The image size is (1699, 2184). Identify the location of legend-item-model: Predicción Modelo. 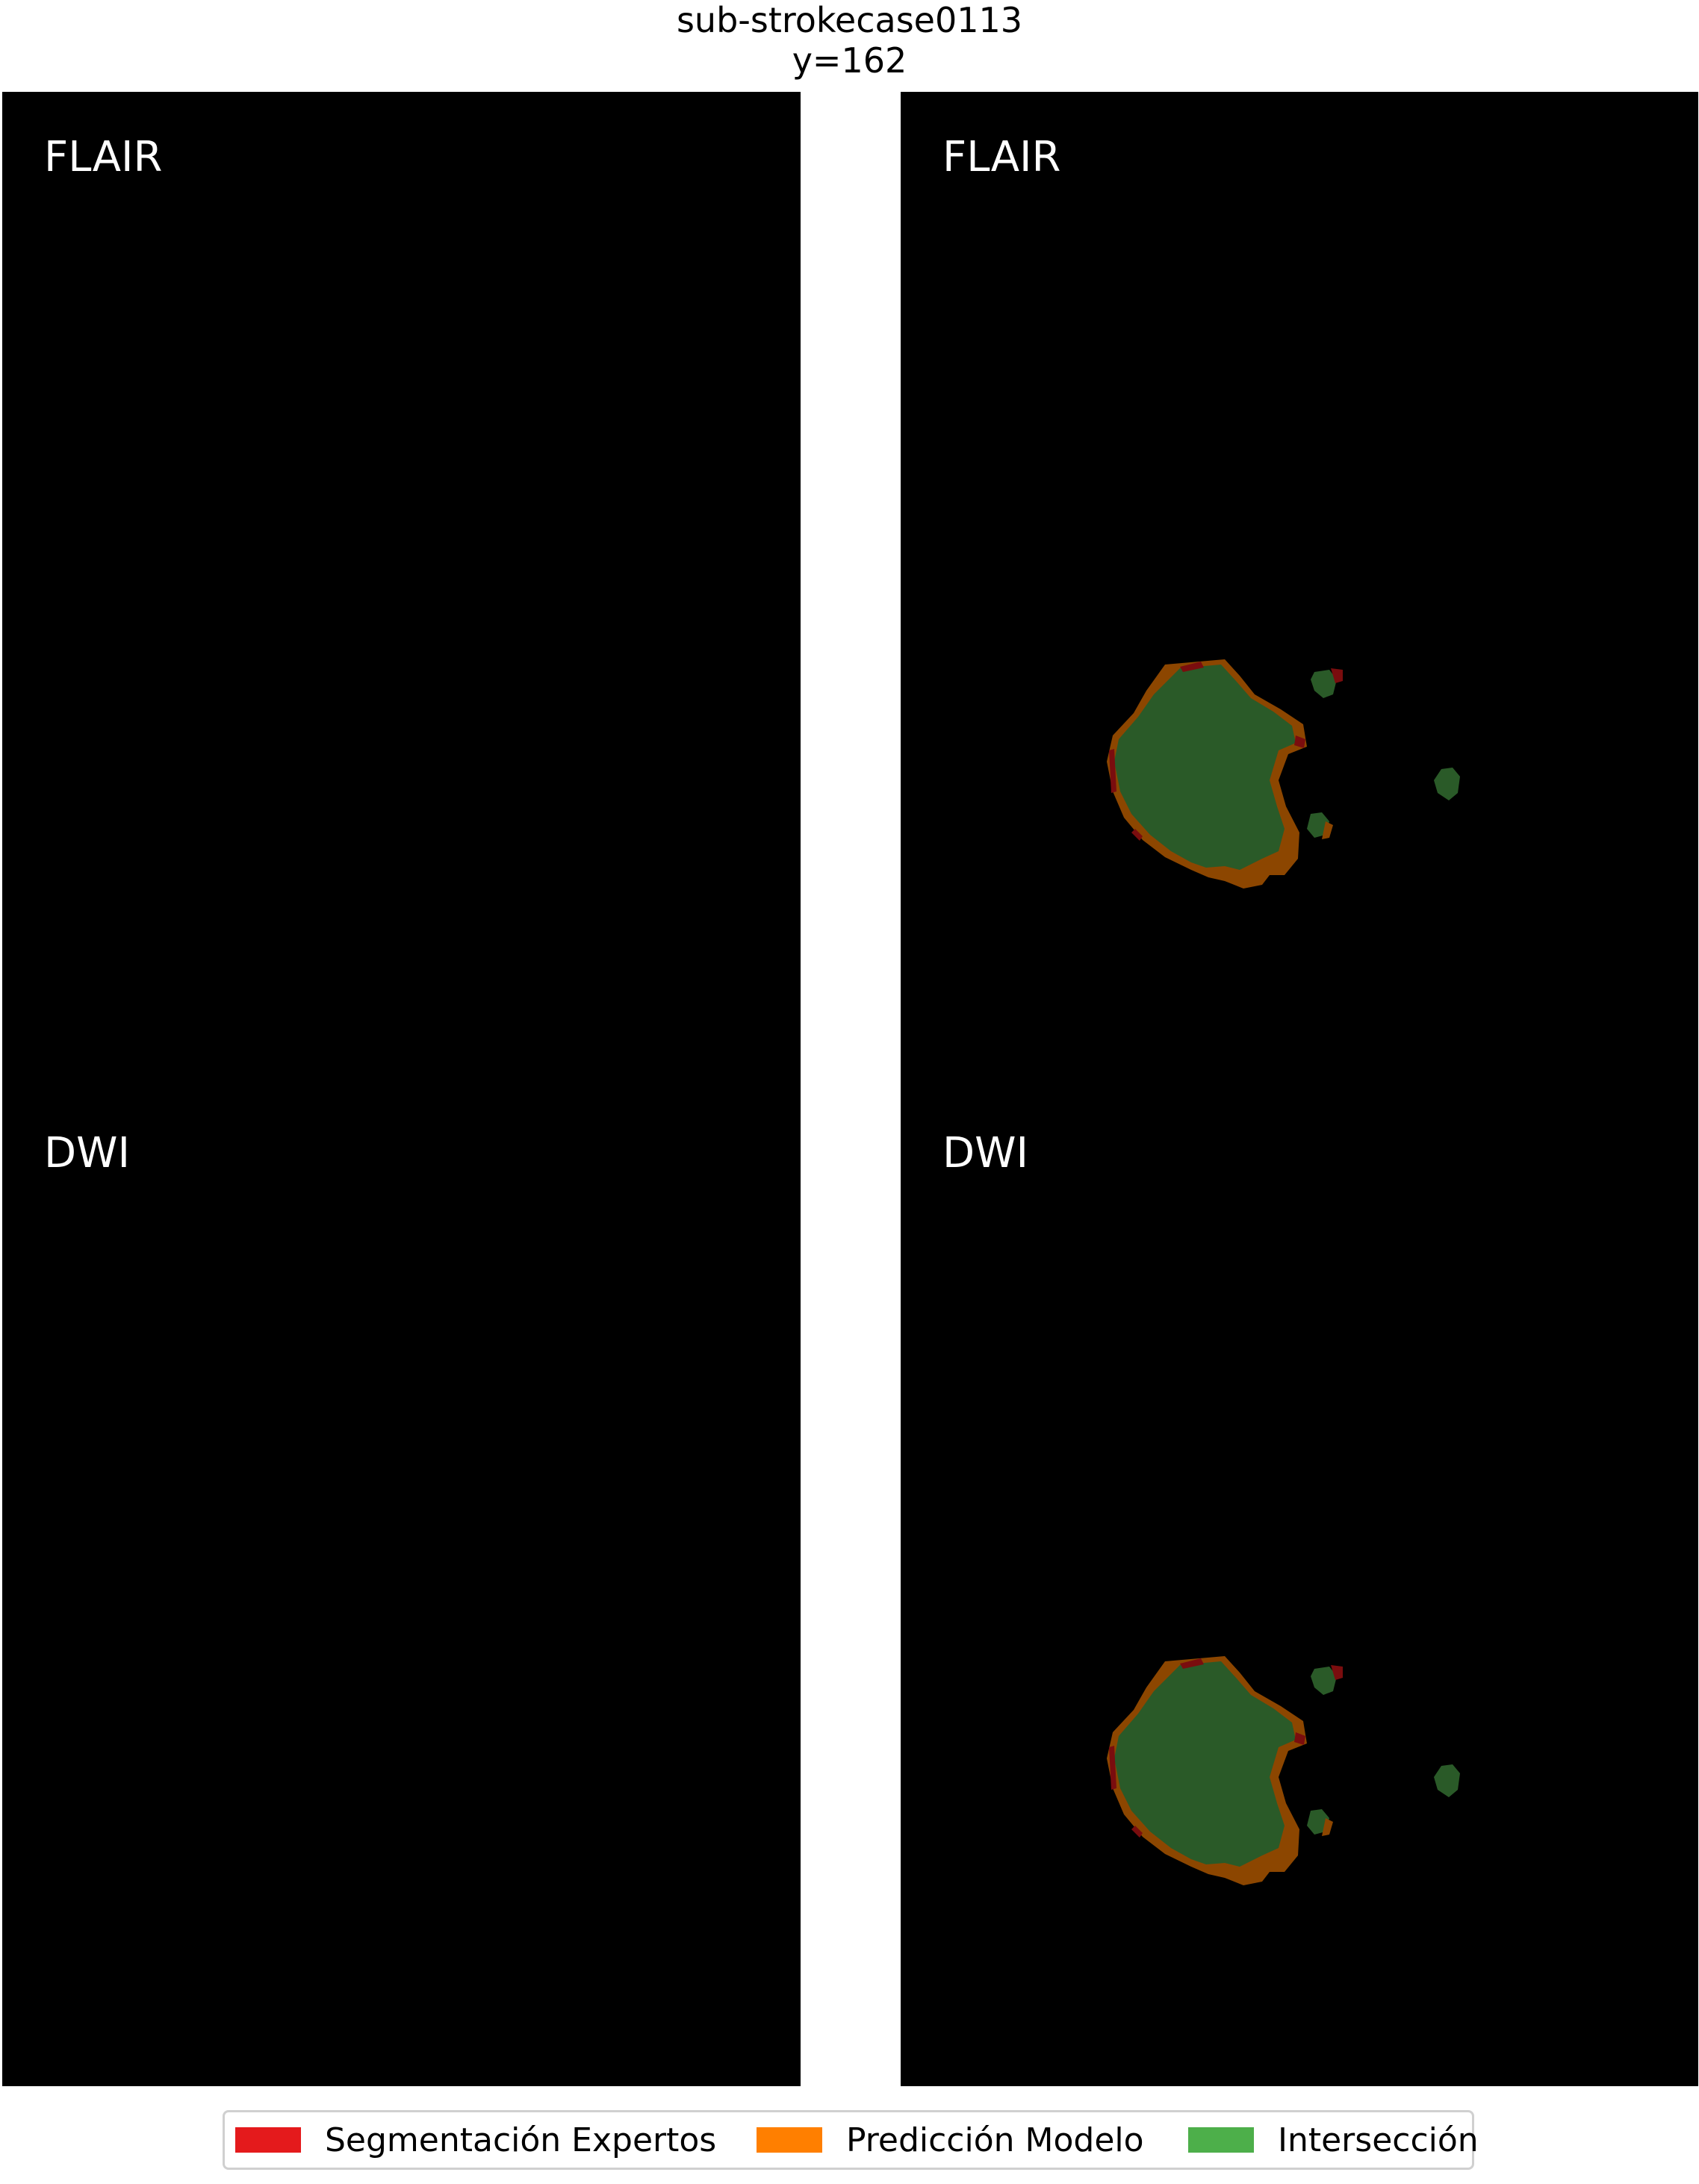
(950, 2140).